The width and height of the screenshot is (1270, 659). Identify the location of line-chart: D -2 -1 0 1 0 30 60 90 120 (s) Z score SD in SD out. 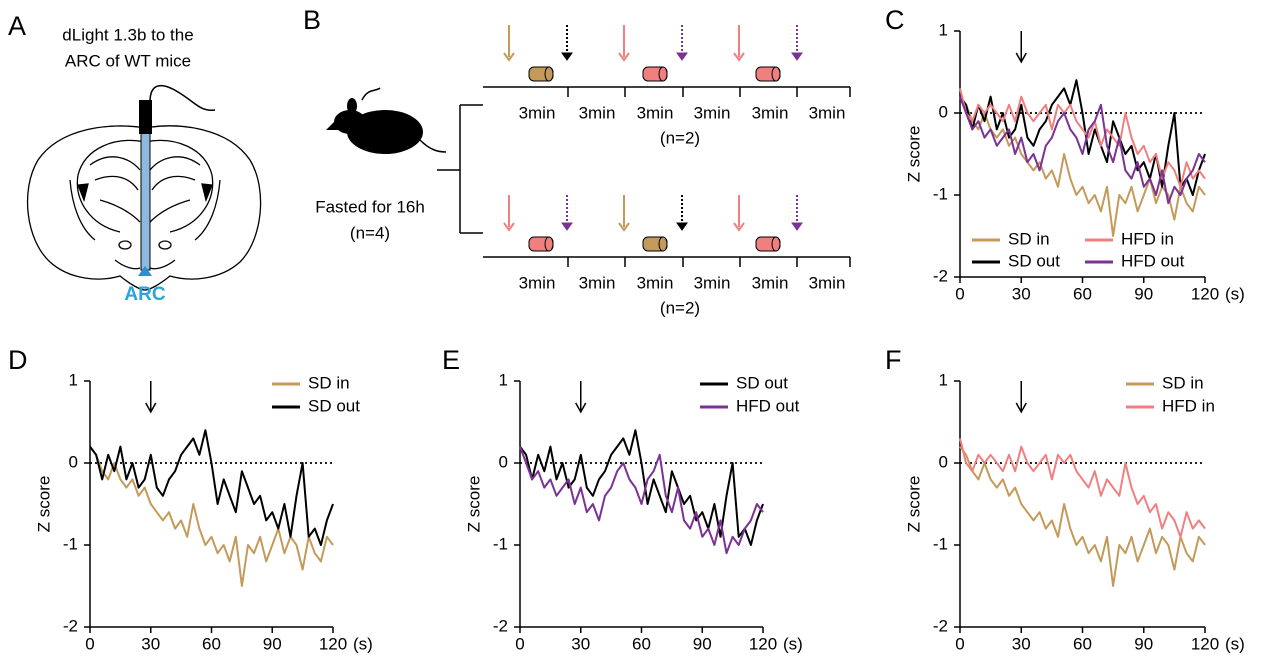
(190, 499).